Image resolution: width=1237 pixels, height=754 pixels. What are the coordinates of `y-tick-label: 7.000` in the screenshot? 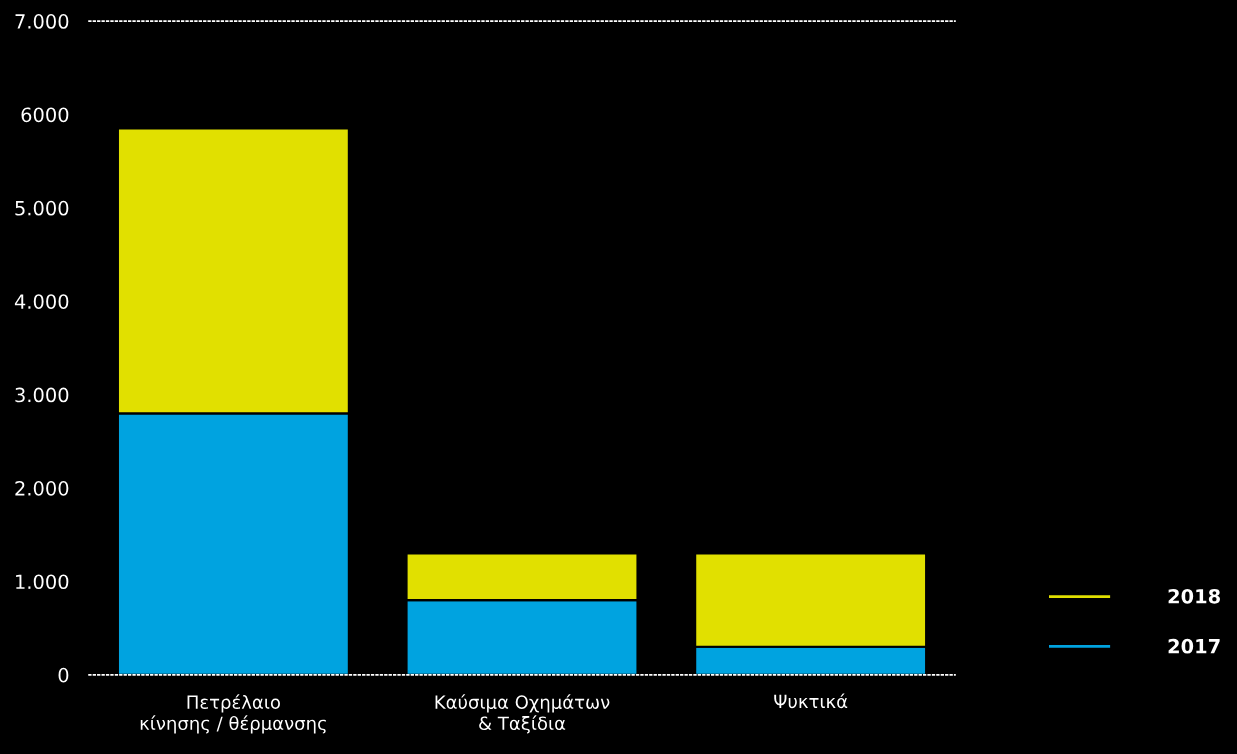 It's located at (42, 21).